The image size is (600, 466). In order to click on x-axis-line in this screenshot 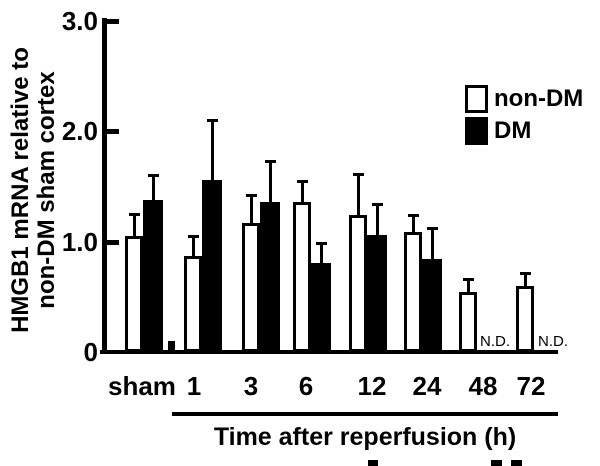, I will do `click(329, 352)`.